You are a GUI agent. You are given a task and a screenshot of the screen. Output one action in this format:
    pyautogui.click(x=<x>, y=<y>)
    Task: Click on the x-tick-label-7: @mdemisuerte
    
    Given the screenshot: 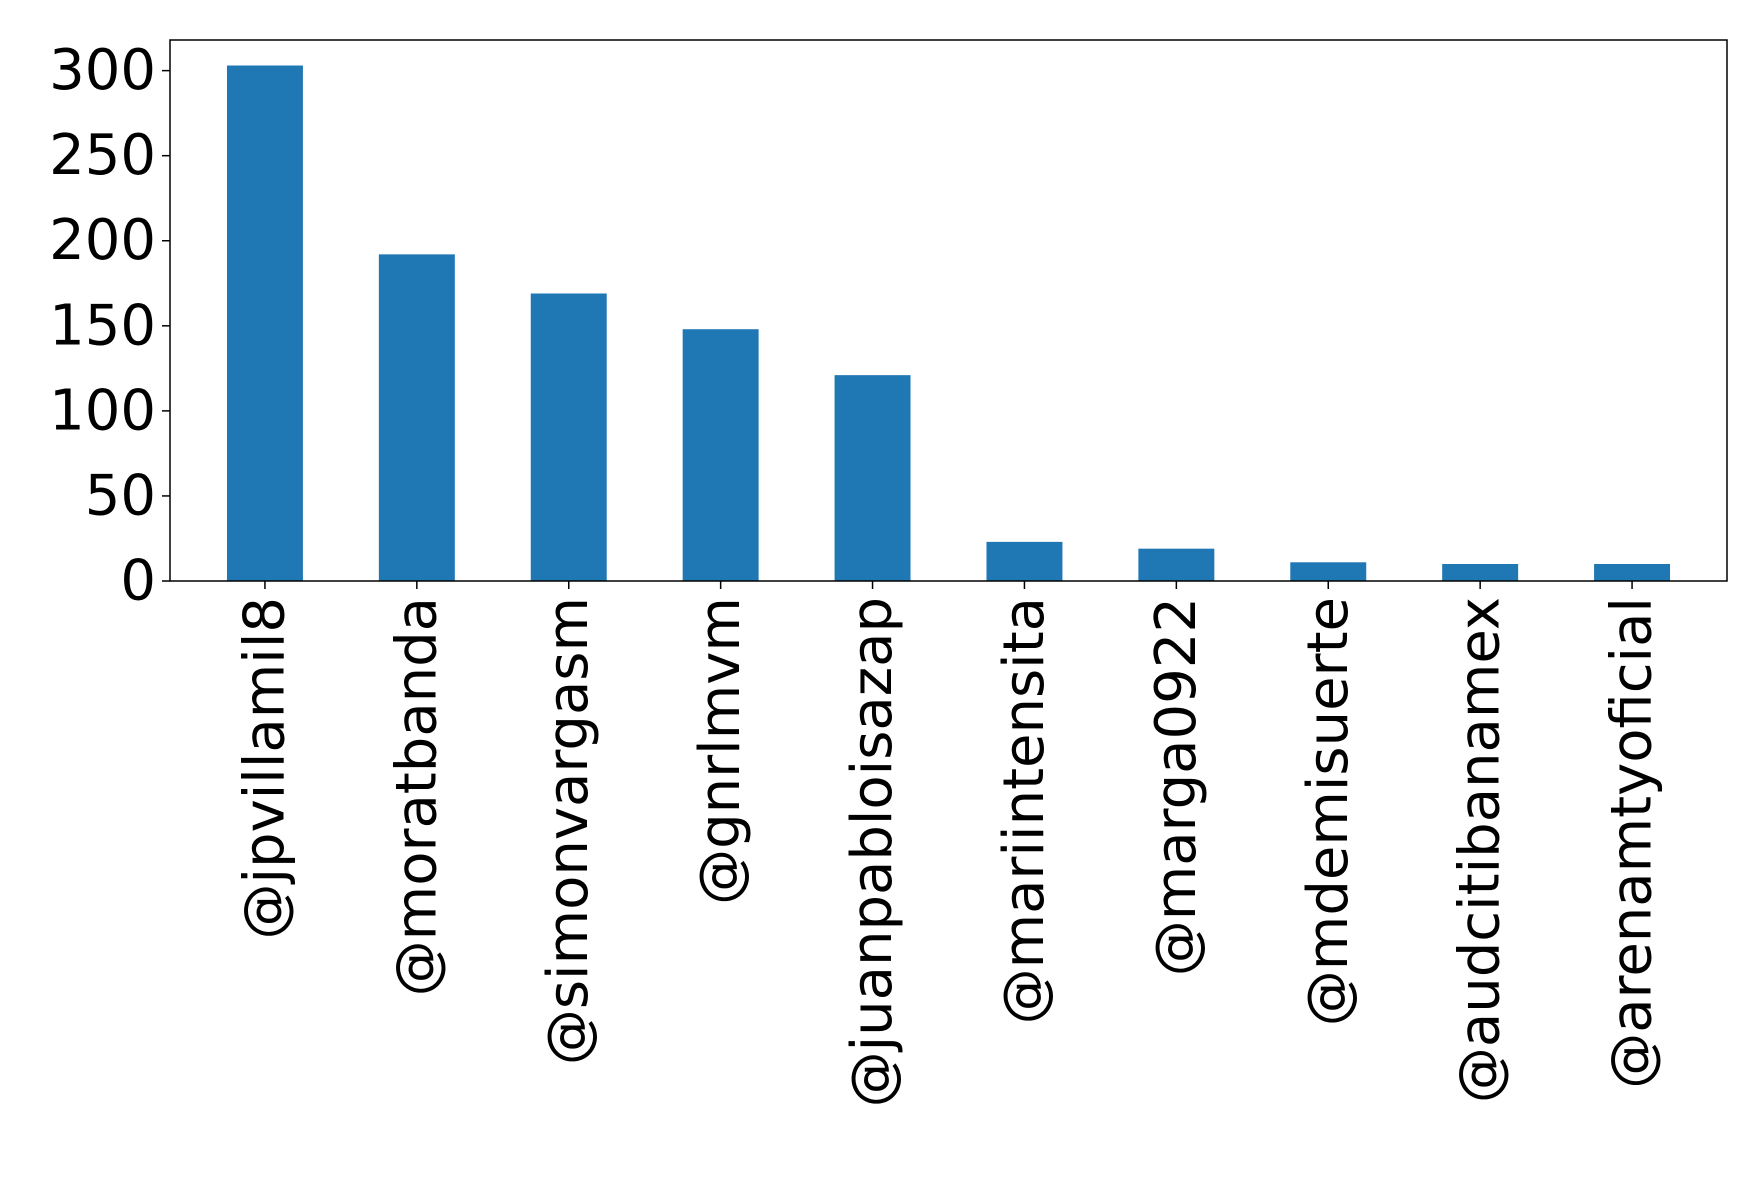 What is the action you would take?
    pyautogui.click(x=1328, y=811)
    